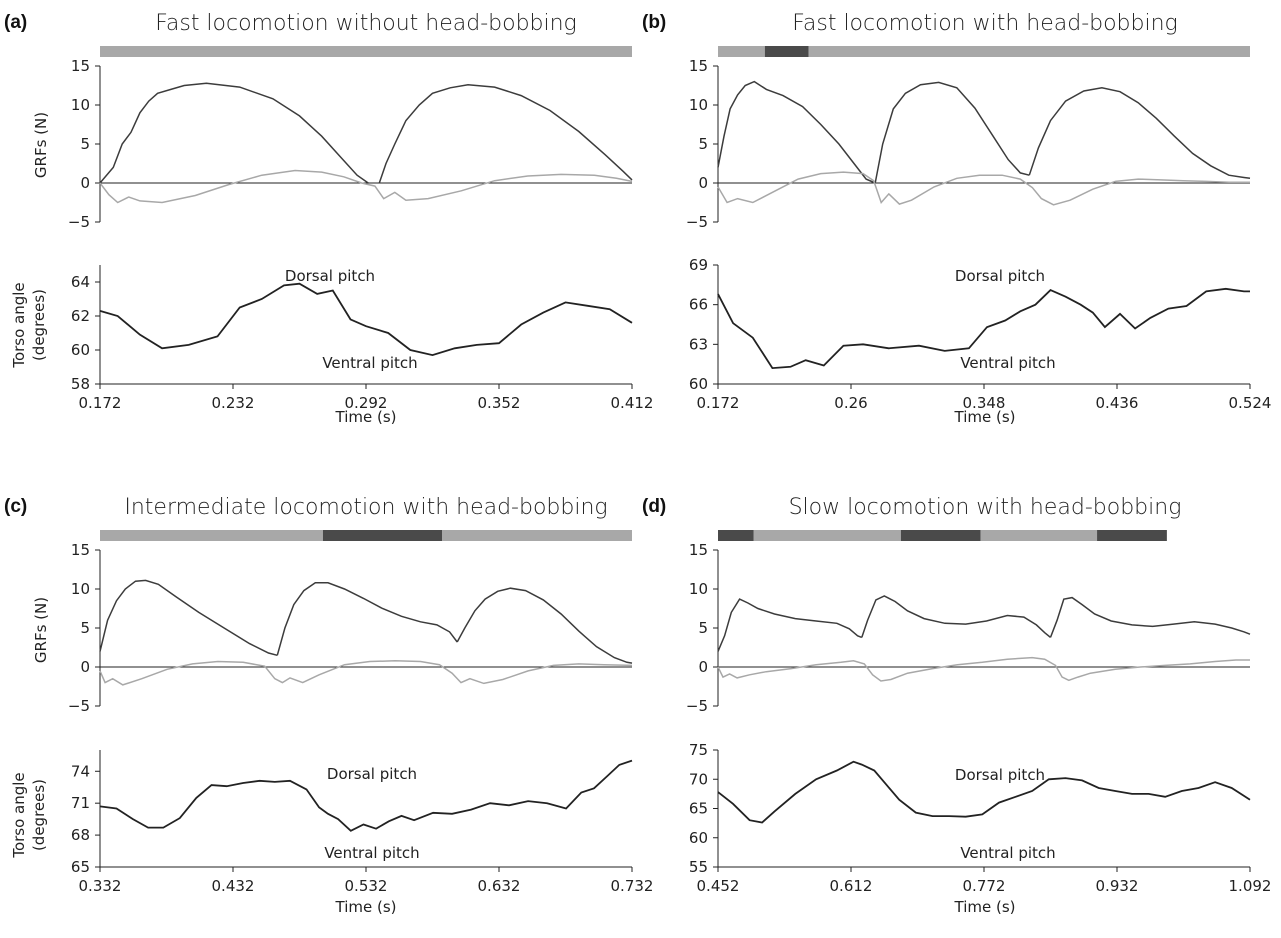 The width and height of the screenshot is (1281, 938). I want to click on panel-label: (d), so click(654, 506).